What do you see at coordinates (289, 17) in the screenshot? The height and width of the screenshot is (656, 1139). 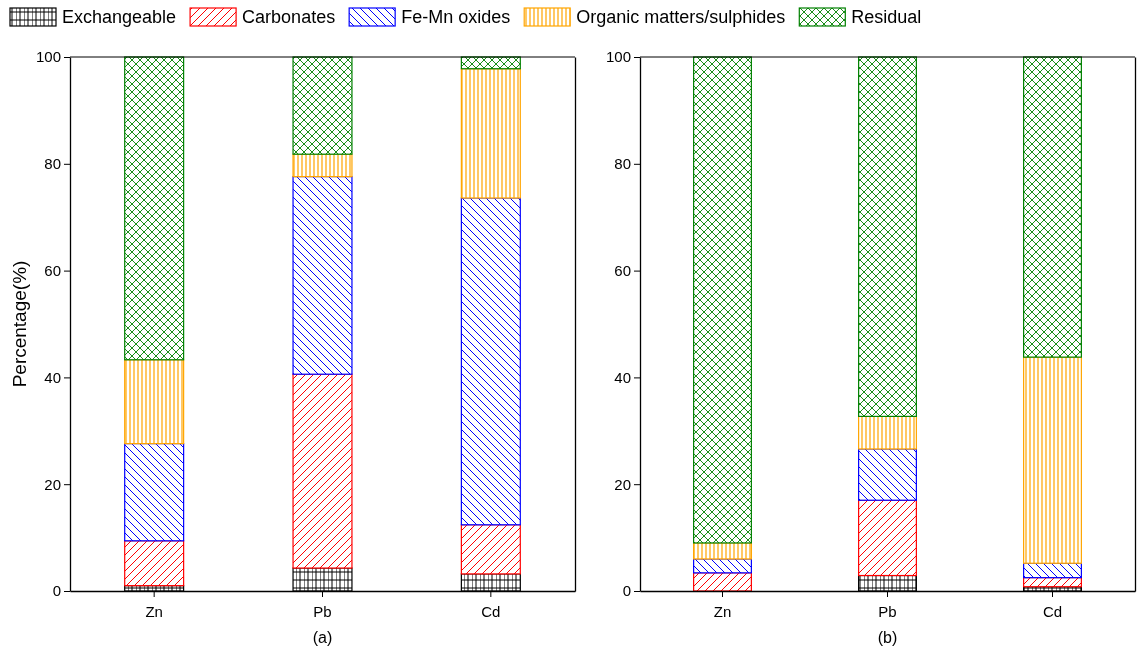 I see `legend-label: Carbonates` at bounding box center [289, 17].